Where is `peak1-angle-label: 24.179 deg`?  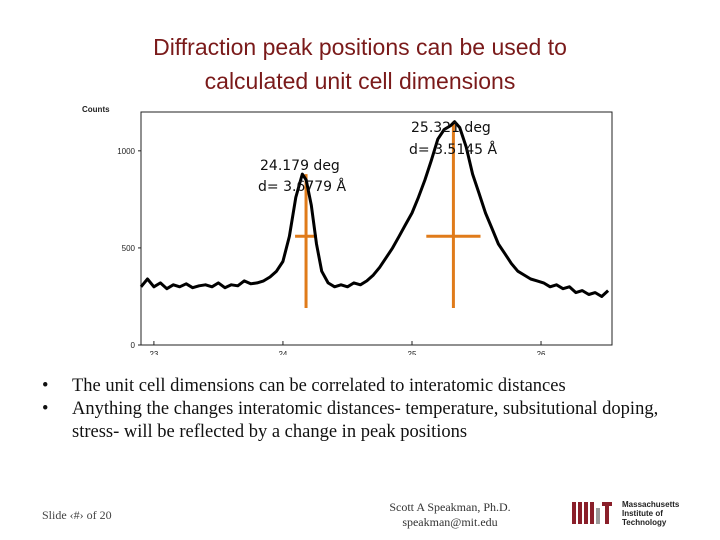
peak1-angle-label: 24.179 deg is located at coordinates (300, 166).